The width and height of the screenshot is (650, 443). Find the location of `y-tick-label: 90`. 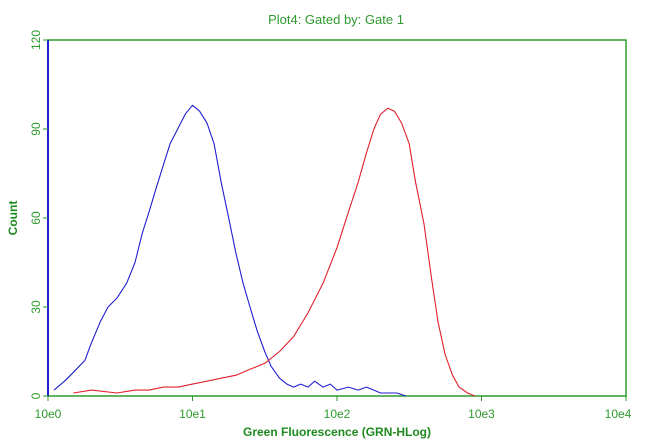

y-tick-label: 90 is located at coordinates (36, 129).